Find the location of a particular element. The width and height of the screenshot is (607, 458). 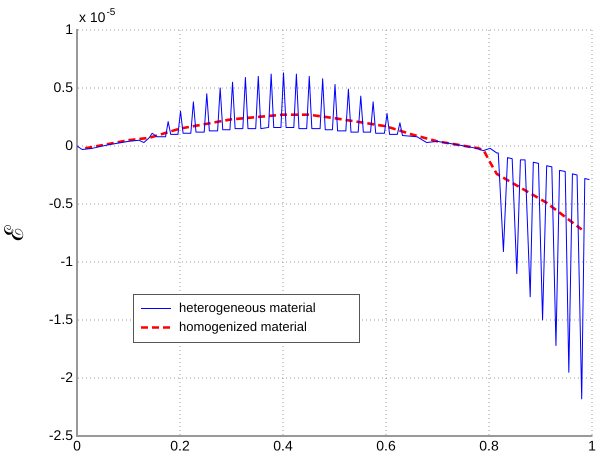

y-tick-label: -2 is located at coordinates (67, 376).